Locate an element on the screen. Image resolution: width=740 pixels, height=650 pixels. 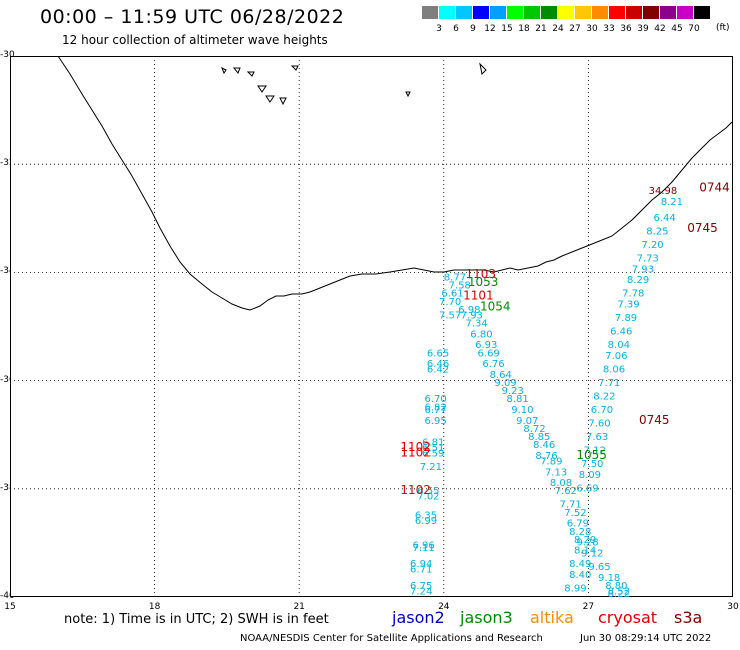
legend-item-jason3: jason3 is located at coordinates (486, 617).